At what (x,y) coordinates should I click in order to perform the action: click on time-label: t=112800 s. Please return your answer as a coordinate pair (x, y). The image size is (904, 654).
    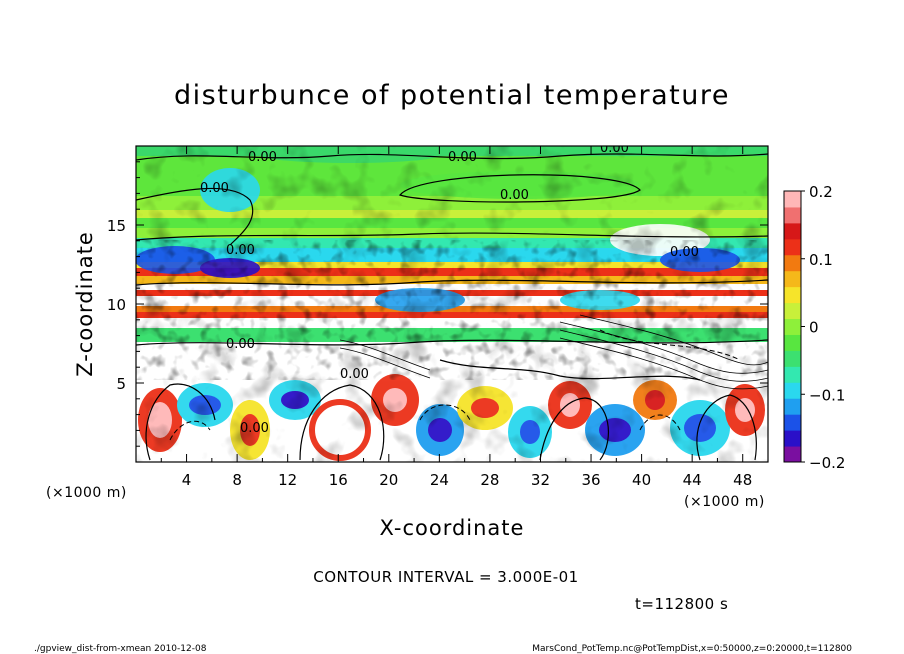
    Looking at the image, I should click on (681, 604).